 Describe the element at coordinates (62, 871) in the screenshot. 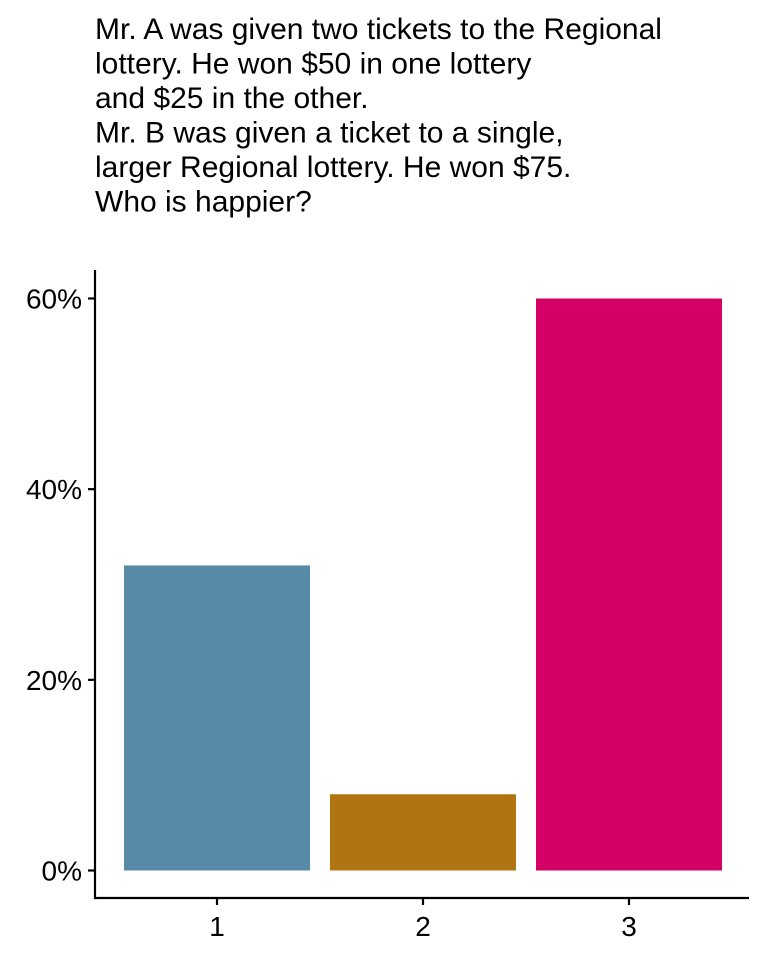

I see `y-tick-label: 0%` at that location.